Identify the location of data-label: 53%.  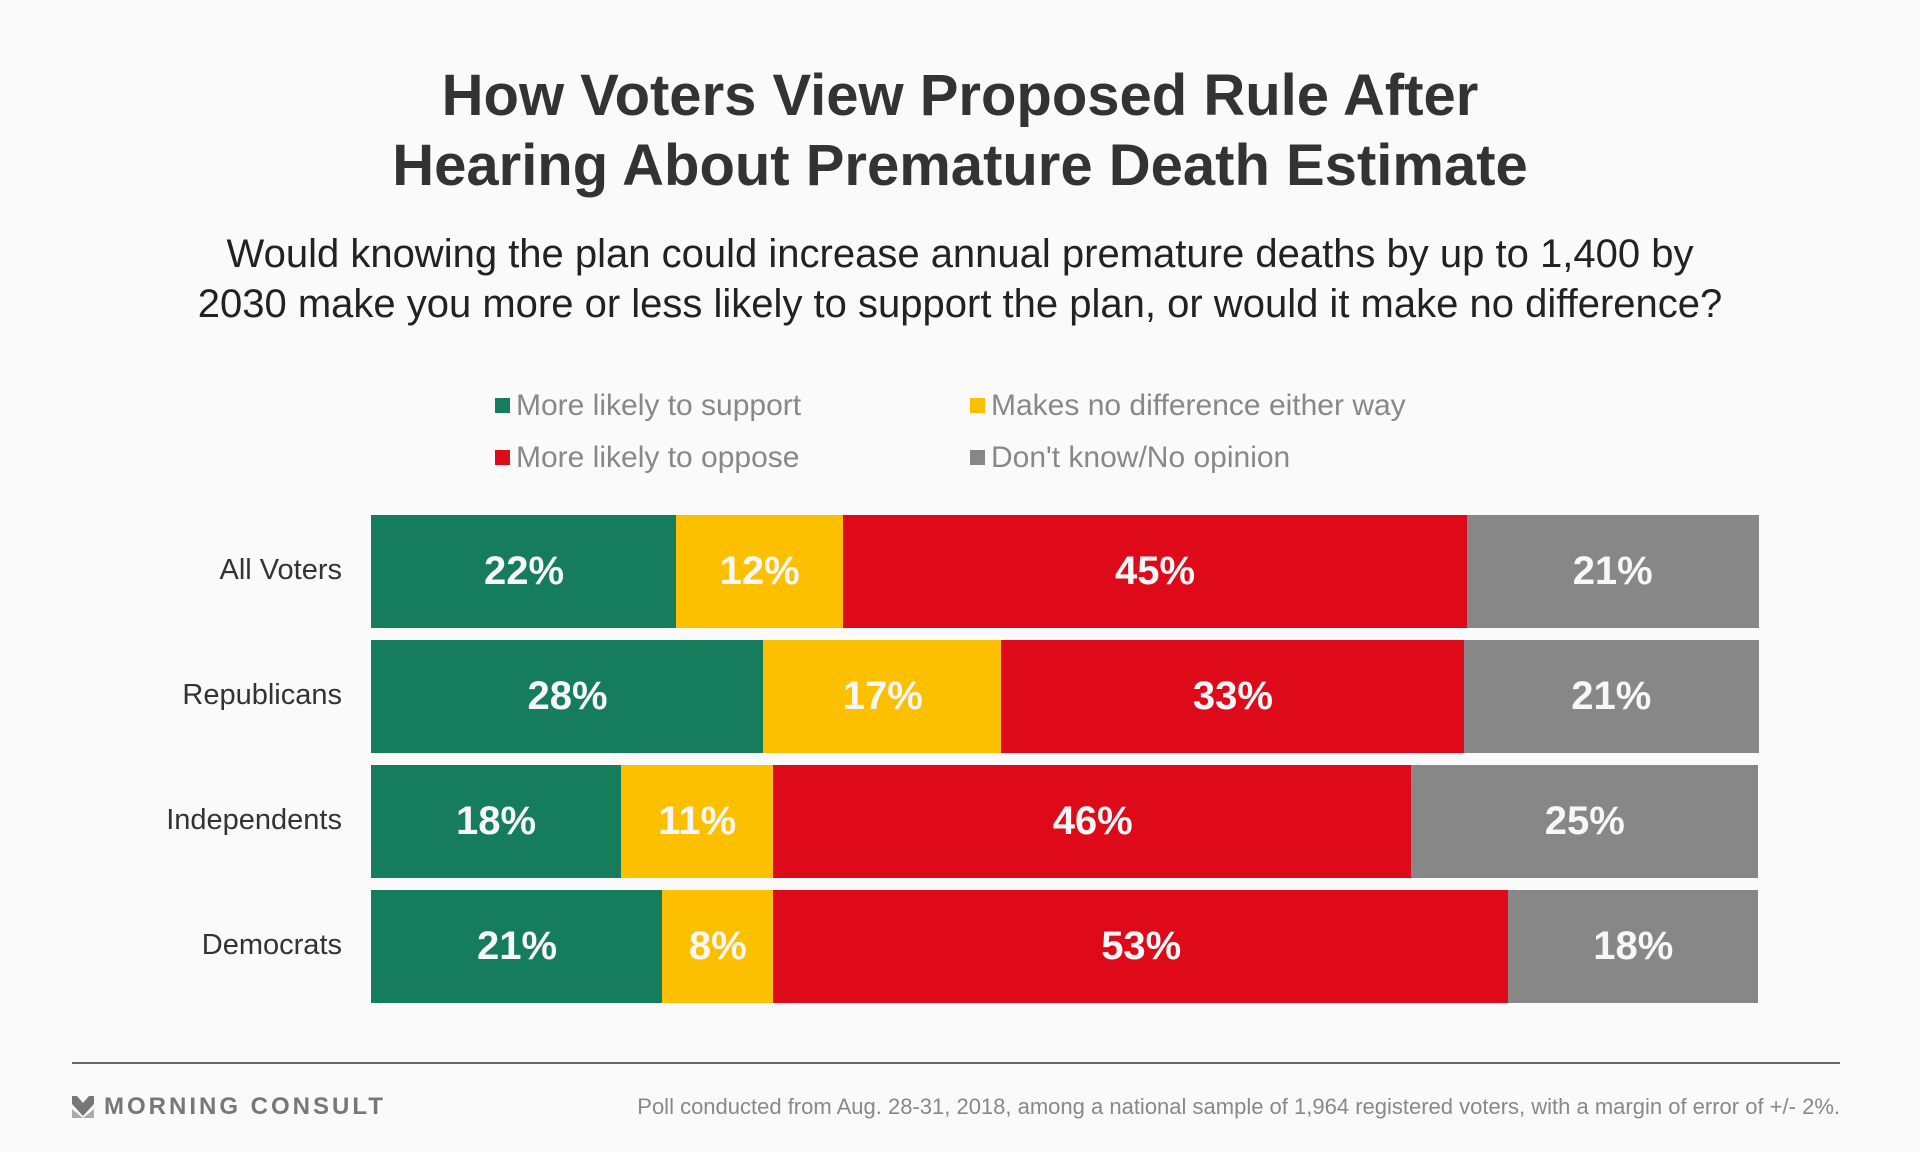
(1141, 946).